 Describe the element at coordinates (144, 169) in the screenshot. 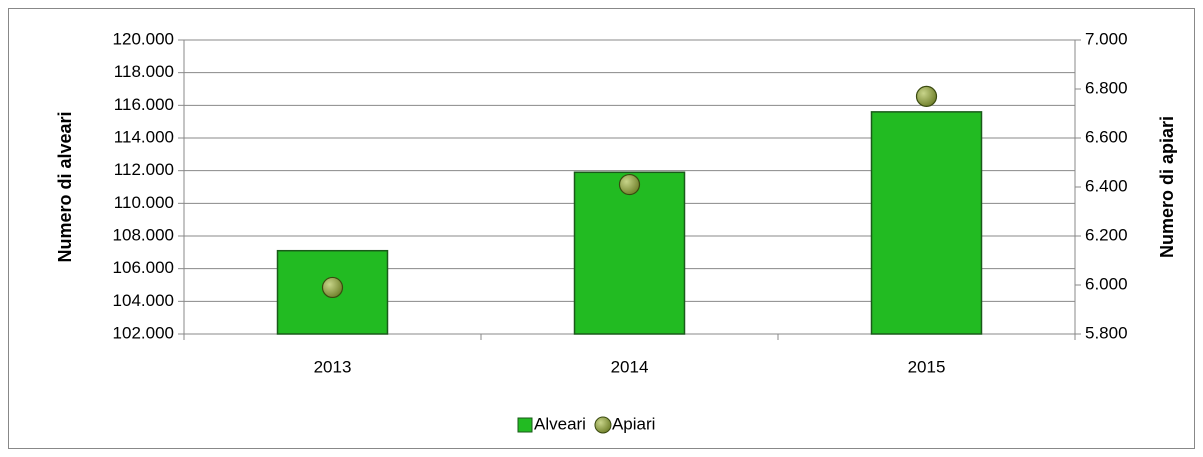

I see `y-tick-label: 112.000` at that location.